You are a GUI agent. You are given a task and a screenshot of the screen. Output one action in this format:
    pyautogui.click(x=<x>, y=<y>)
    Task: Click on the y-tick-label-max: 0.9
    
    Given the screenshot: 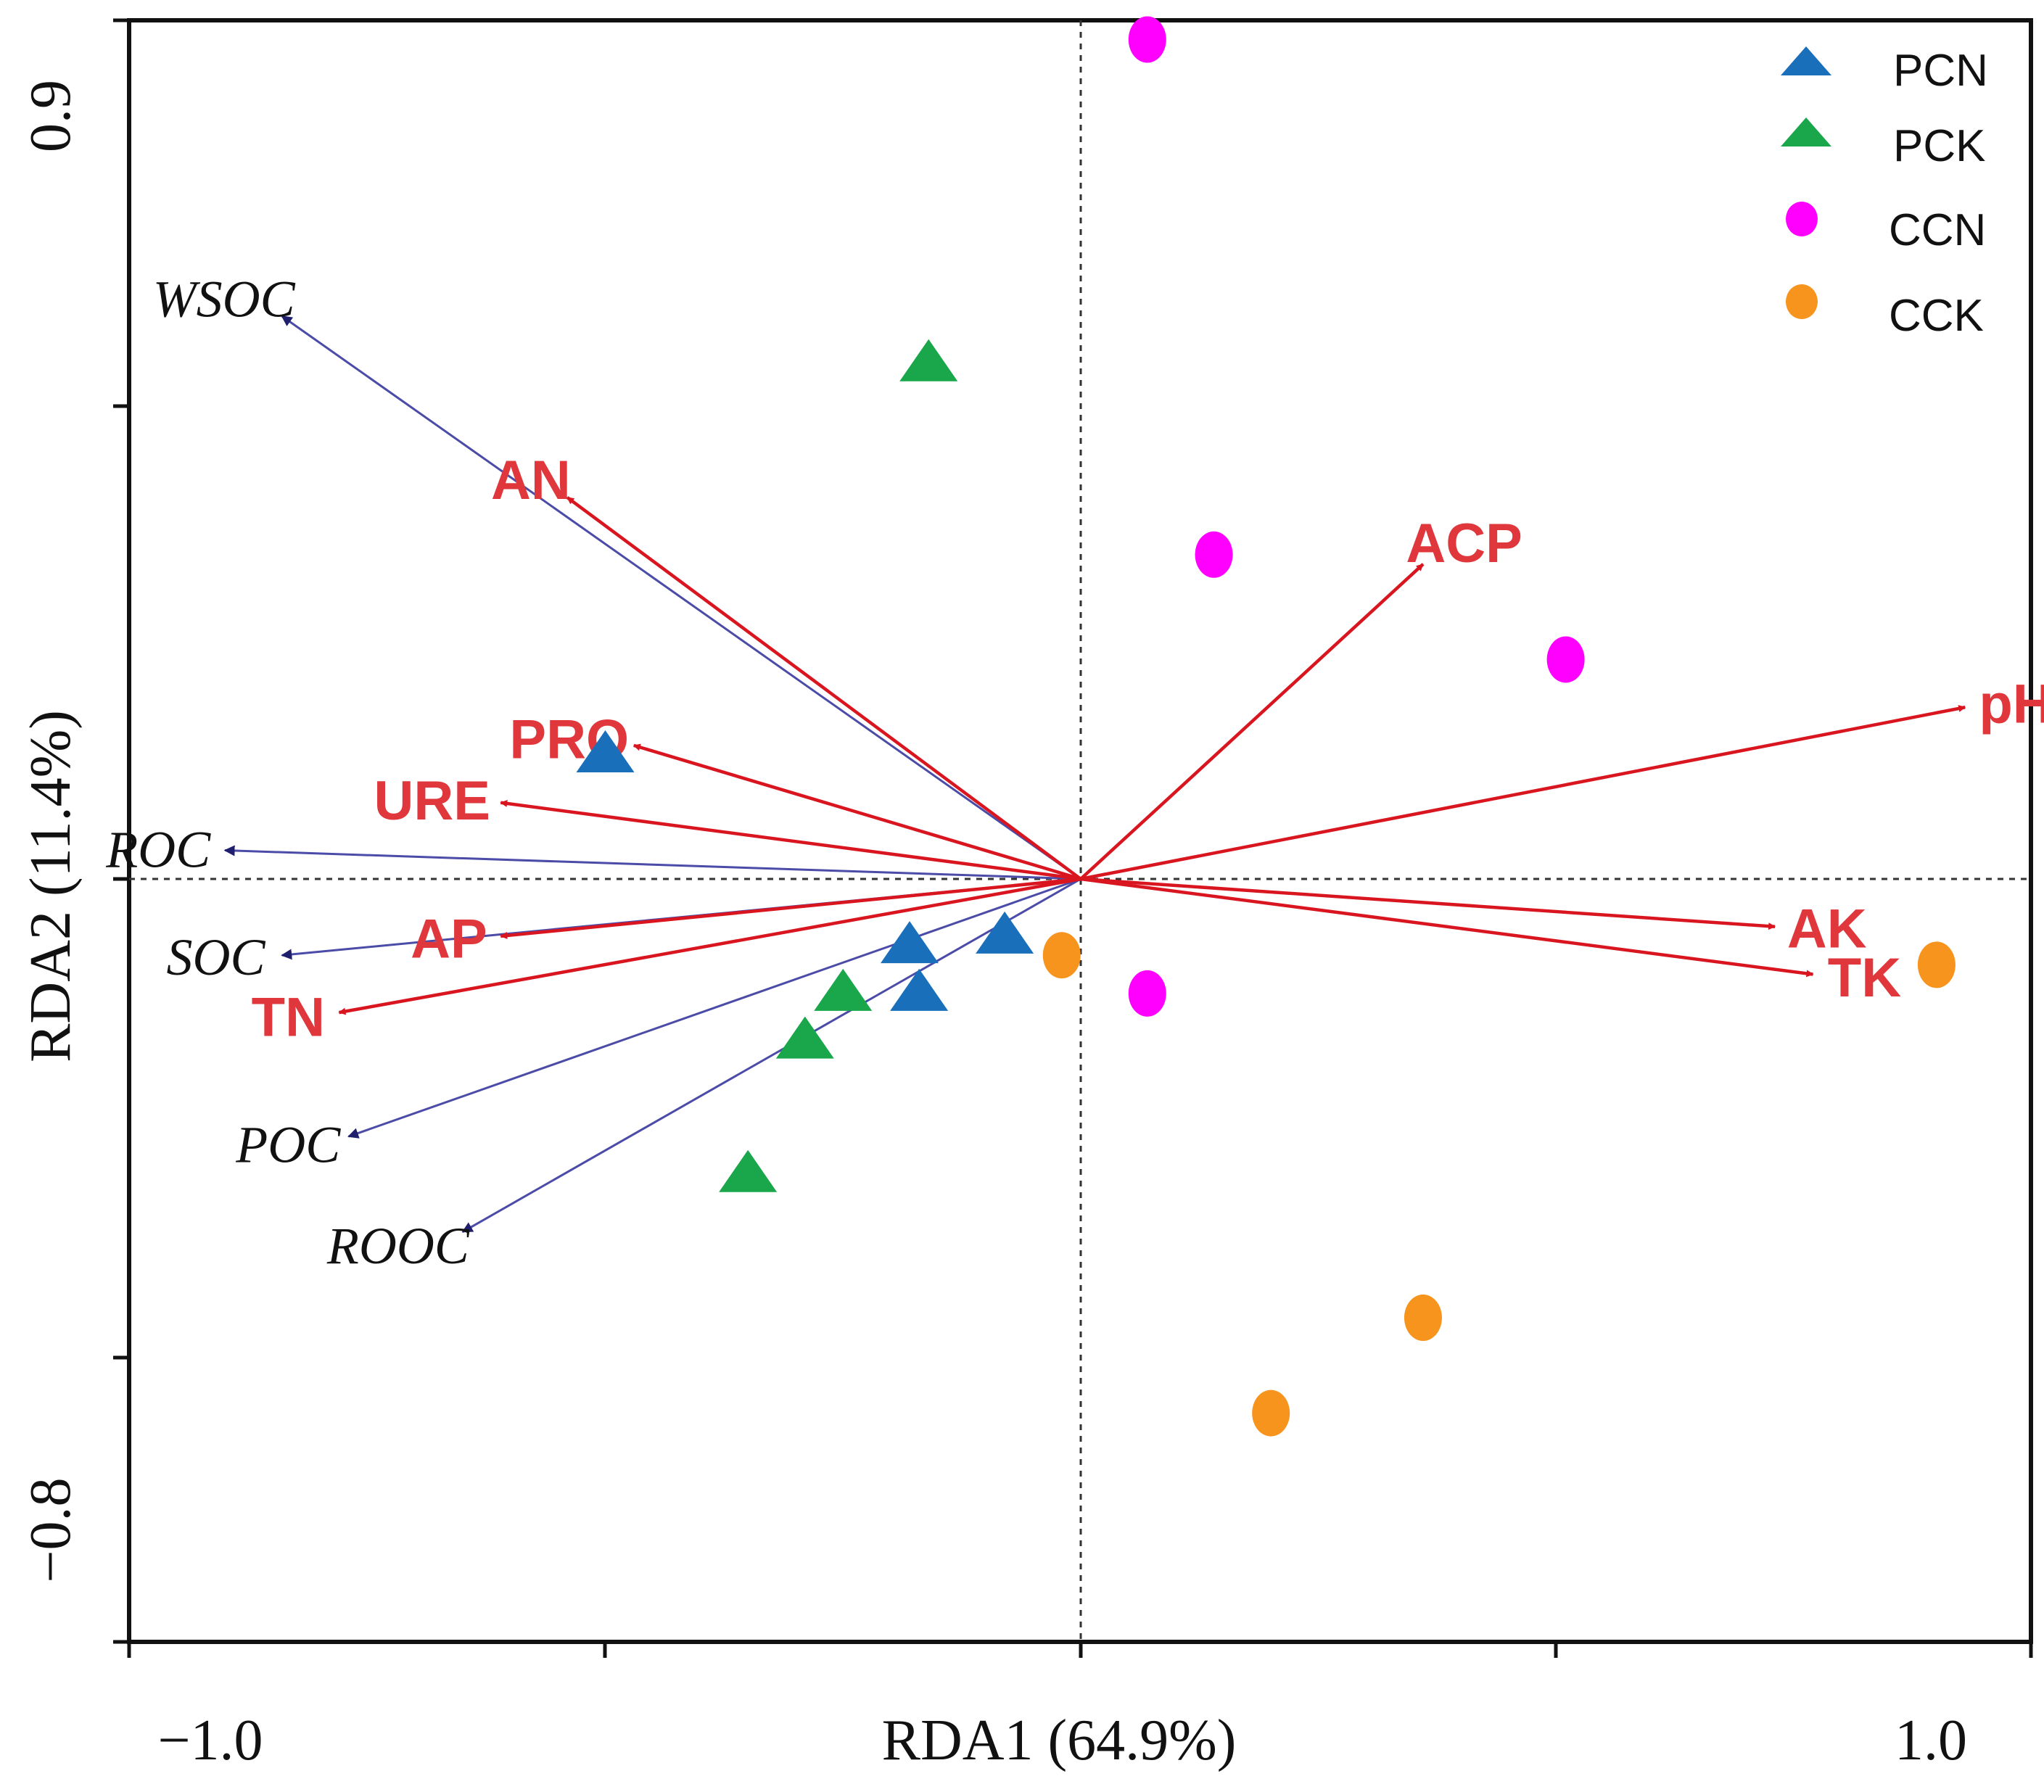 What is the action you would take?
    pyautogui.click(x=51, y=116)
    